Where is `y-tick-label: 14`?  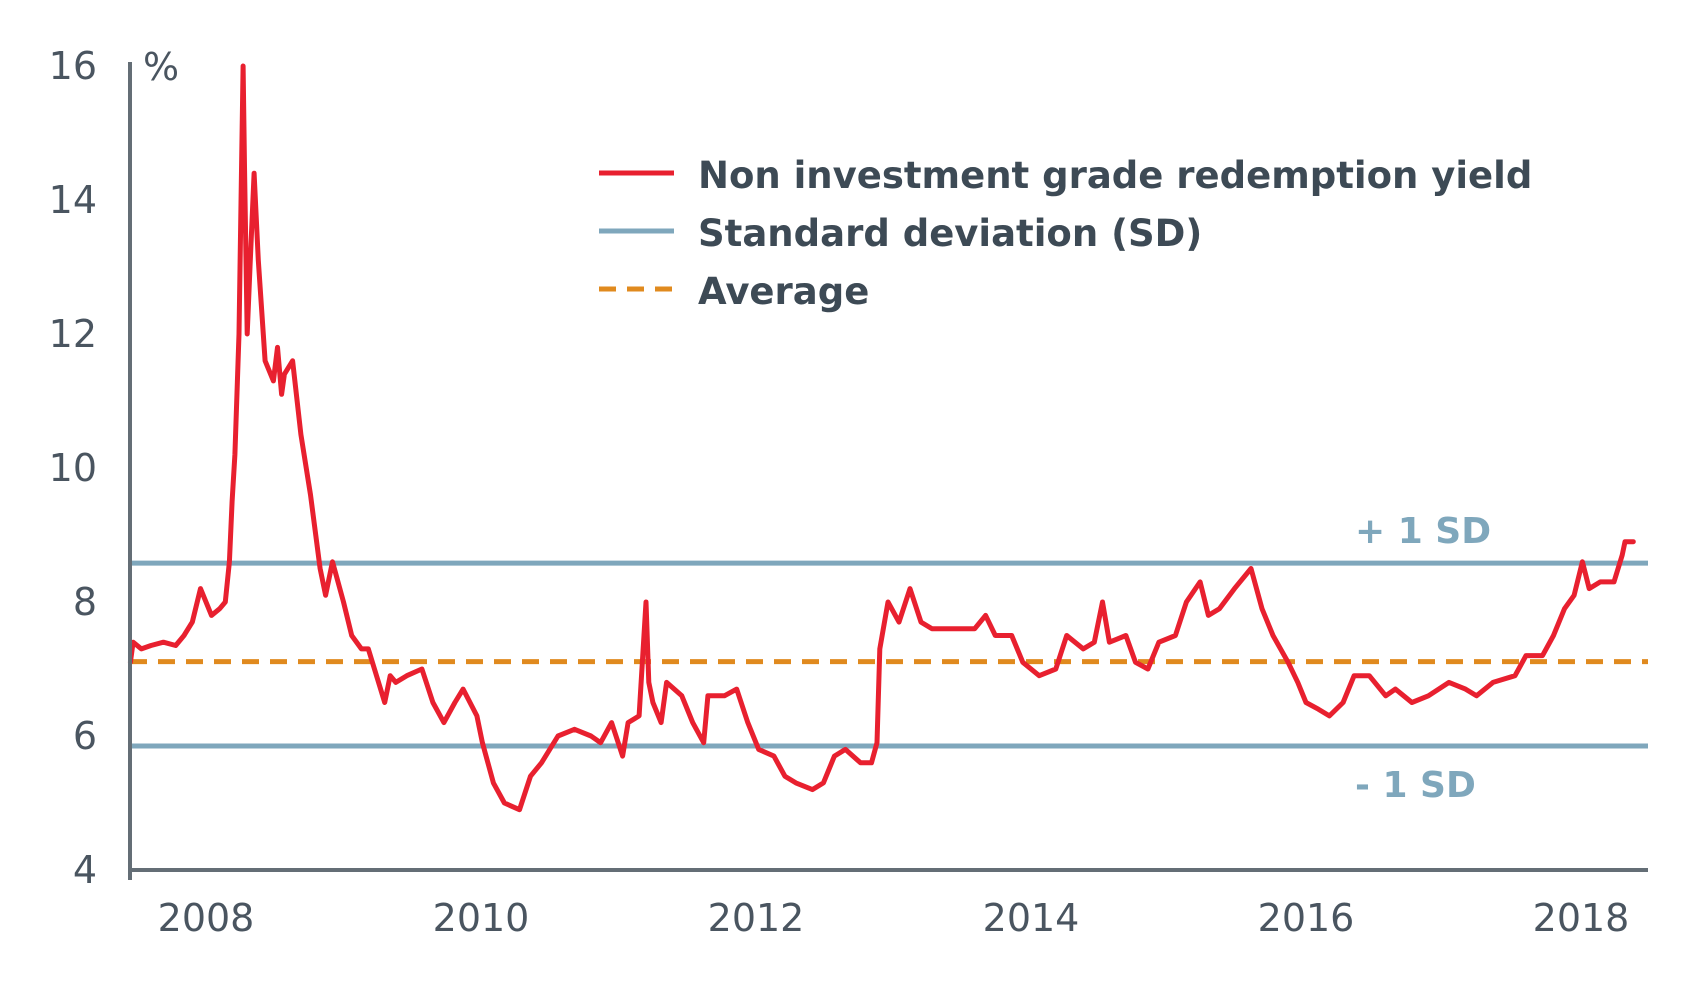 y-tick-label: 14 is located at coordinates (73, 200).